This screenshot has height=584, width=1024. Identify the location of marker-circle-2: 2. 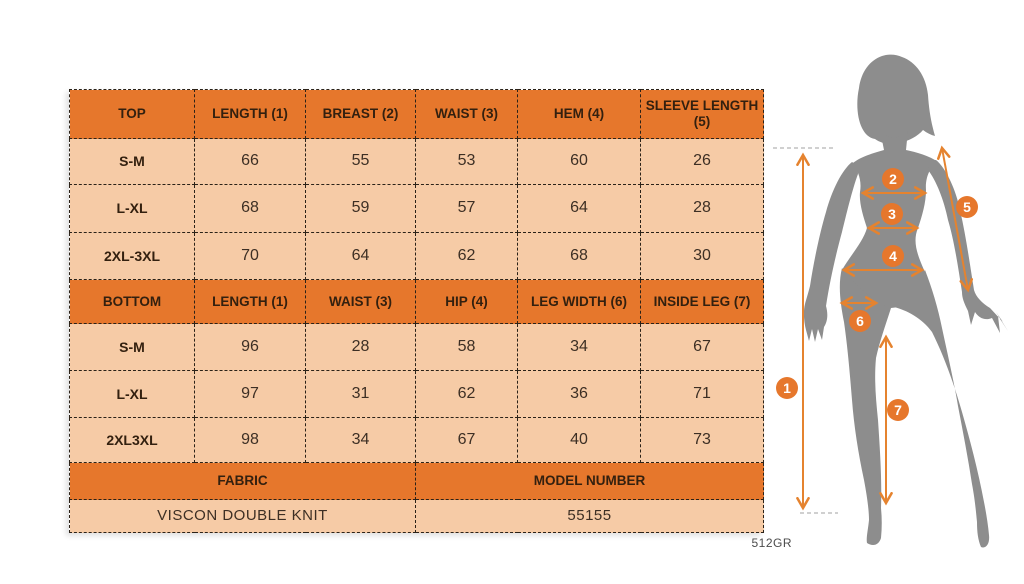
(893, 179).